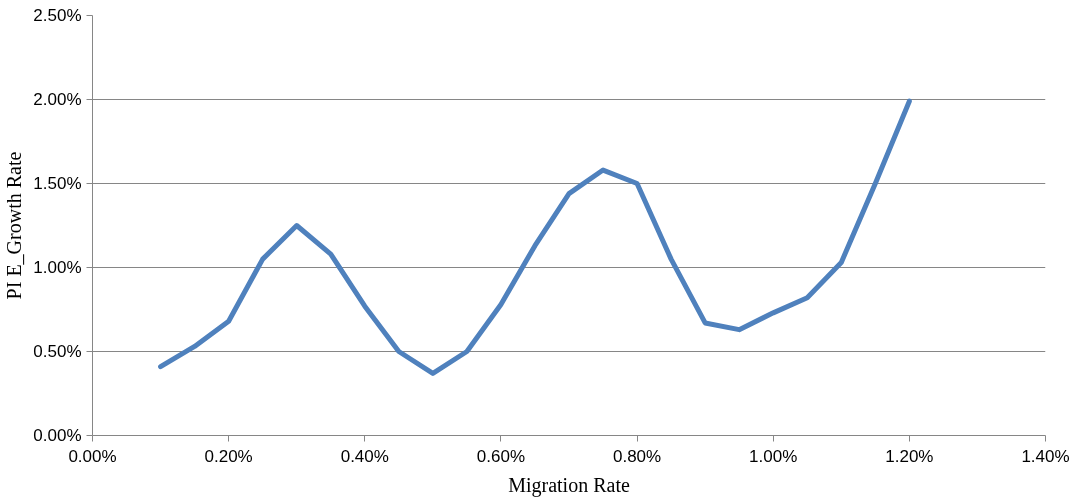  Describe the element at coordinates (569, 485) in the screenshot. I see `x-axis-title: Migration Rate` at that location.